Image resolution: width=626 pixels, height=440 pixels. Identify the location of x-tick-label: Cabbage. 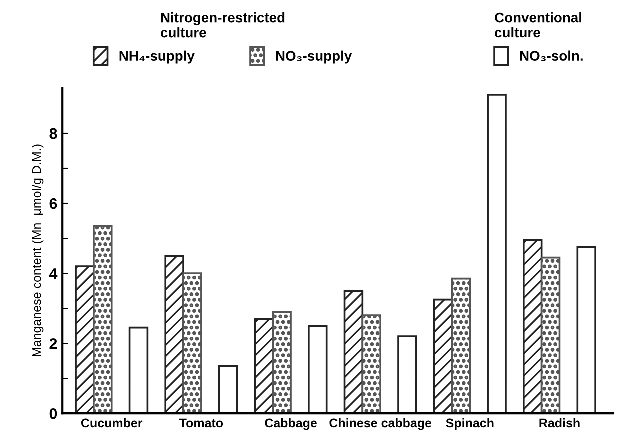
(291, 424).